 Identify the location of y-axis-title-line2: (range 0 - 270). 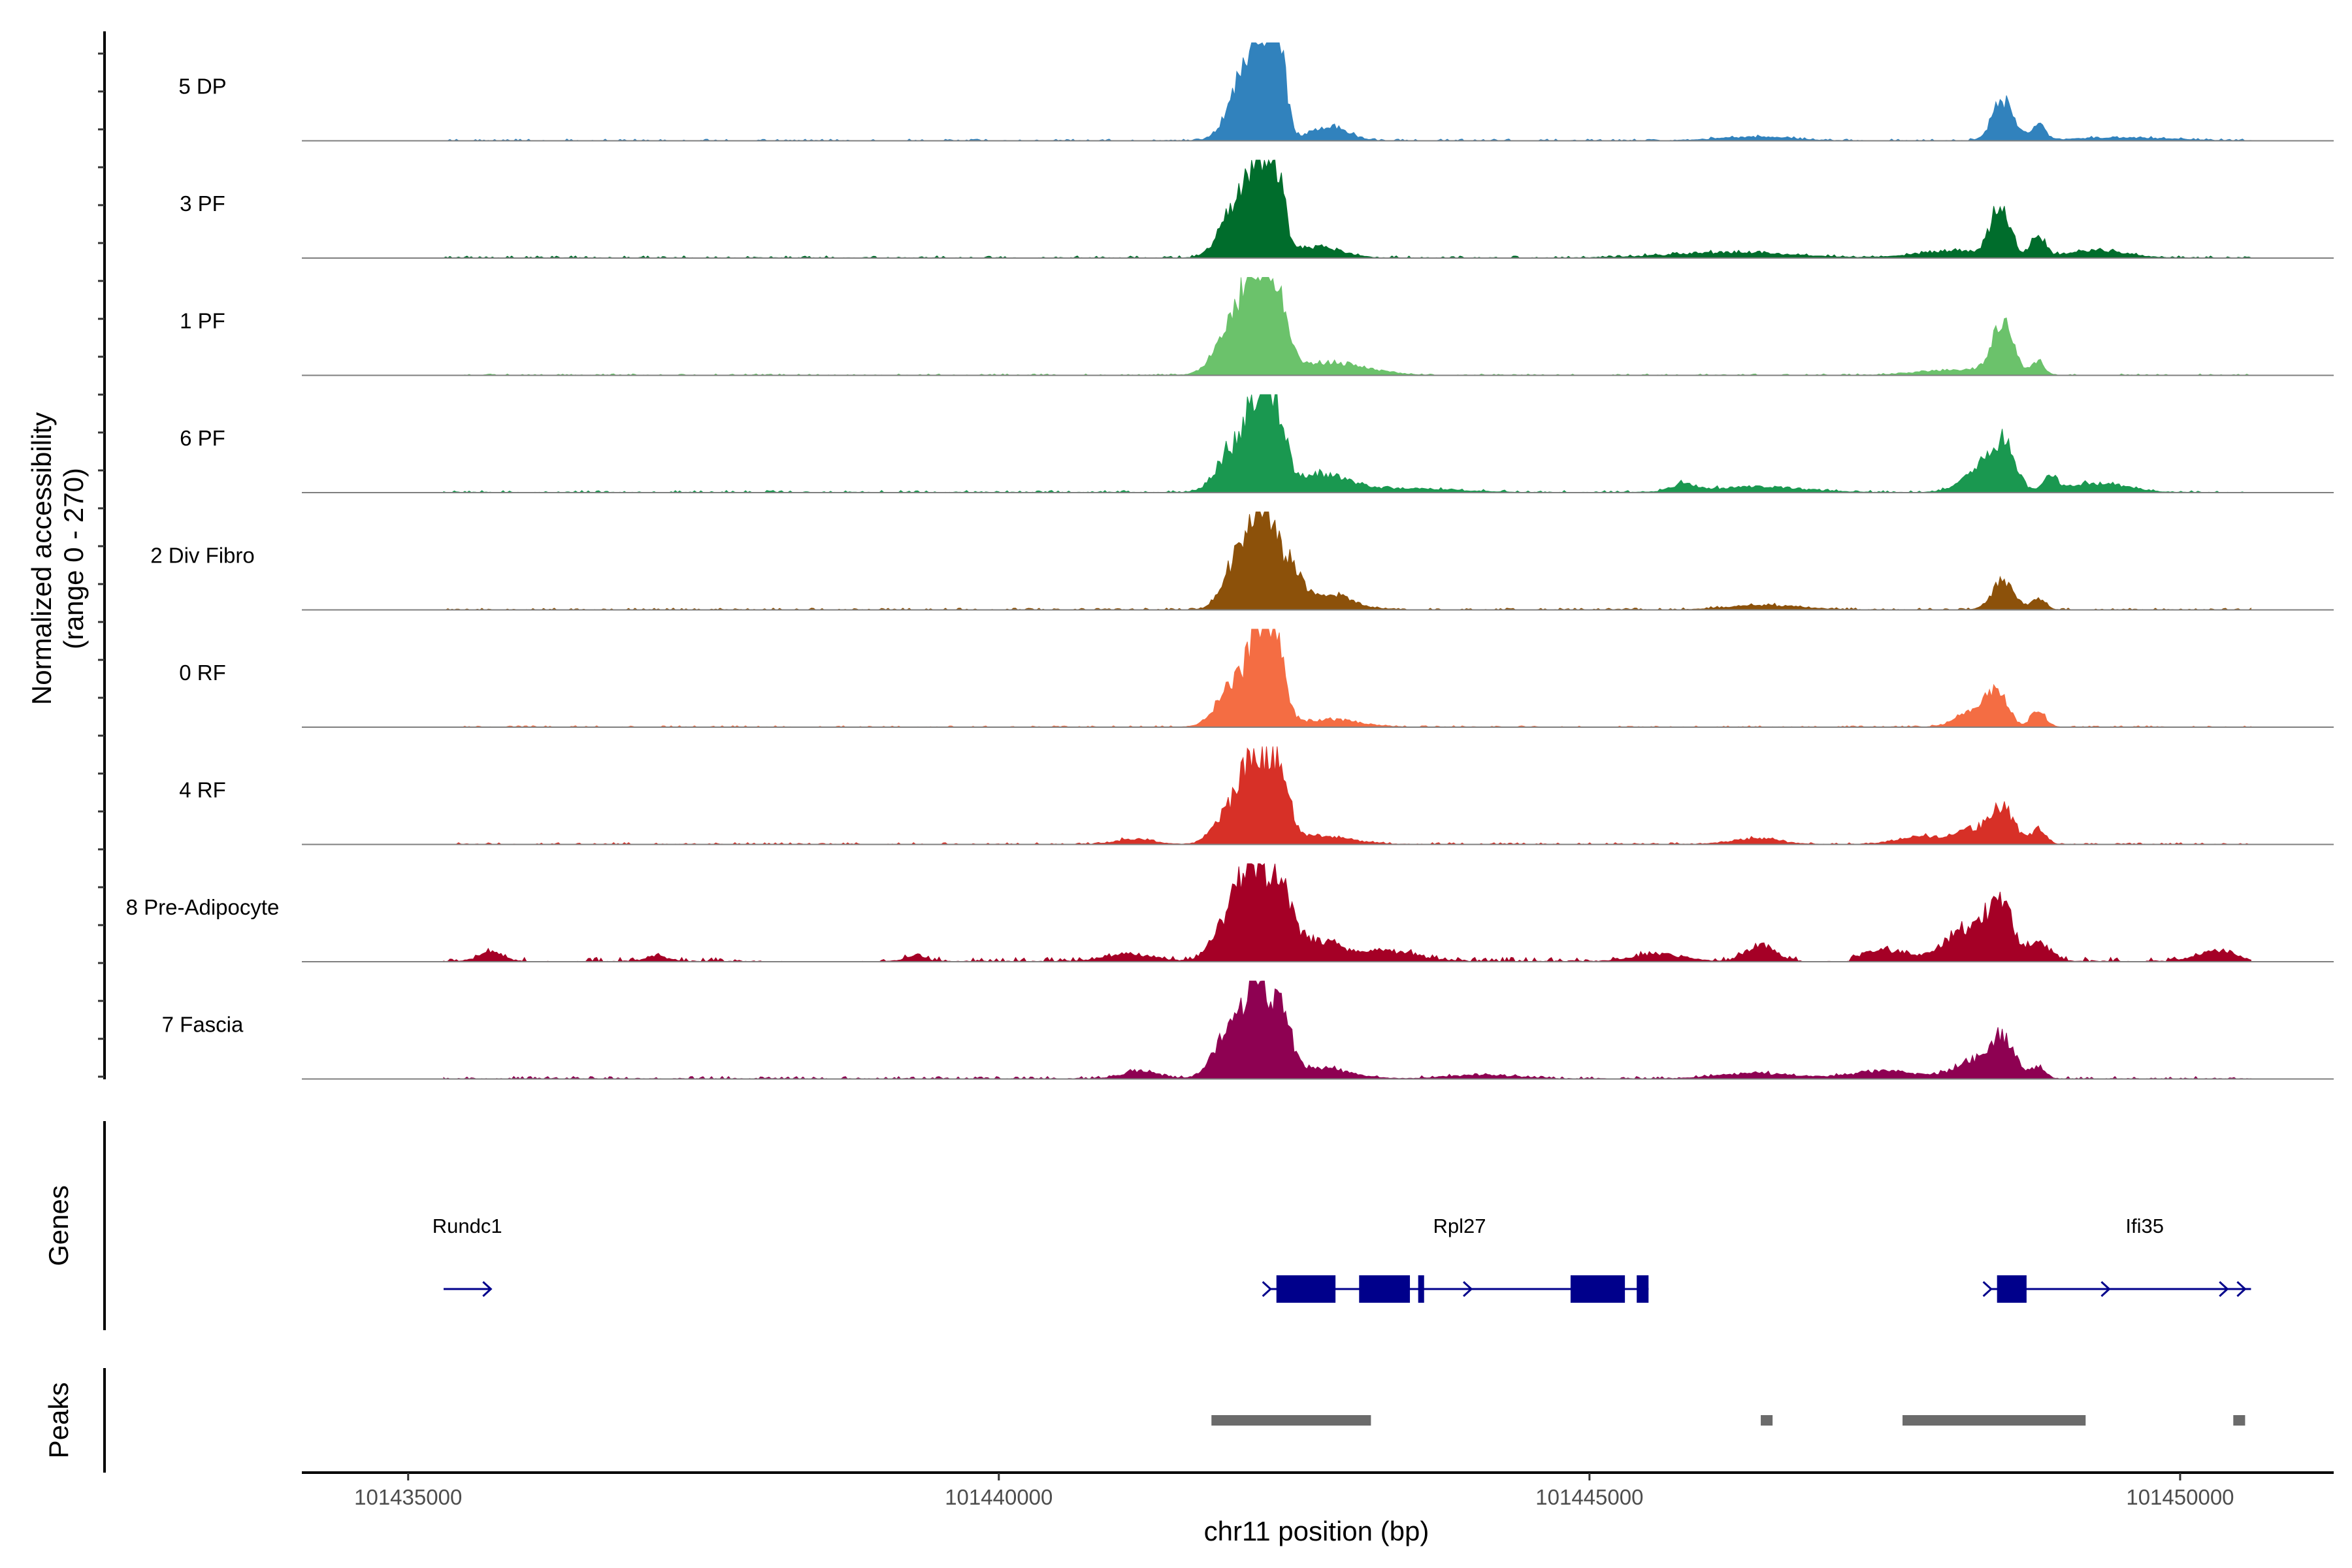
(73, 558).